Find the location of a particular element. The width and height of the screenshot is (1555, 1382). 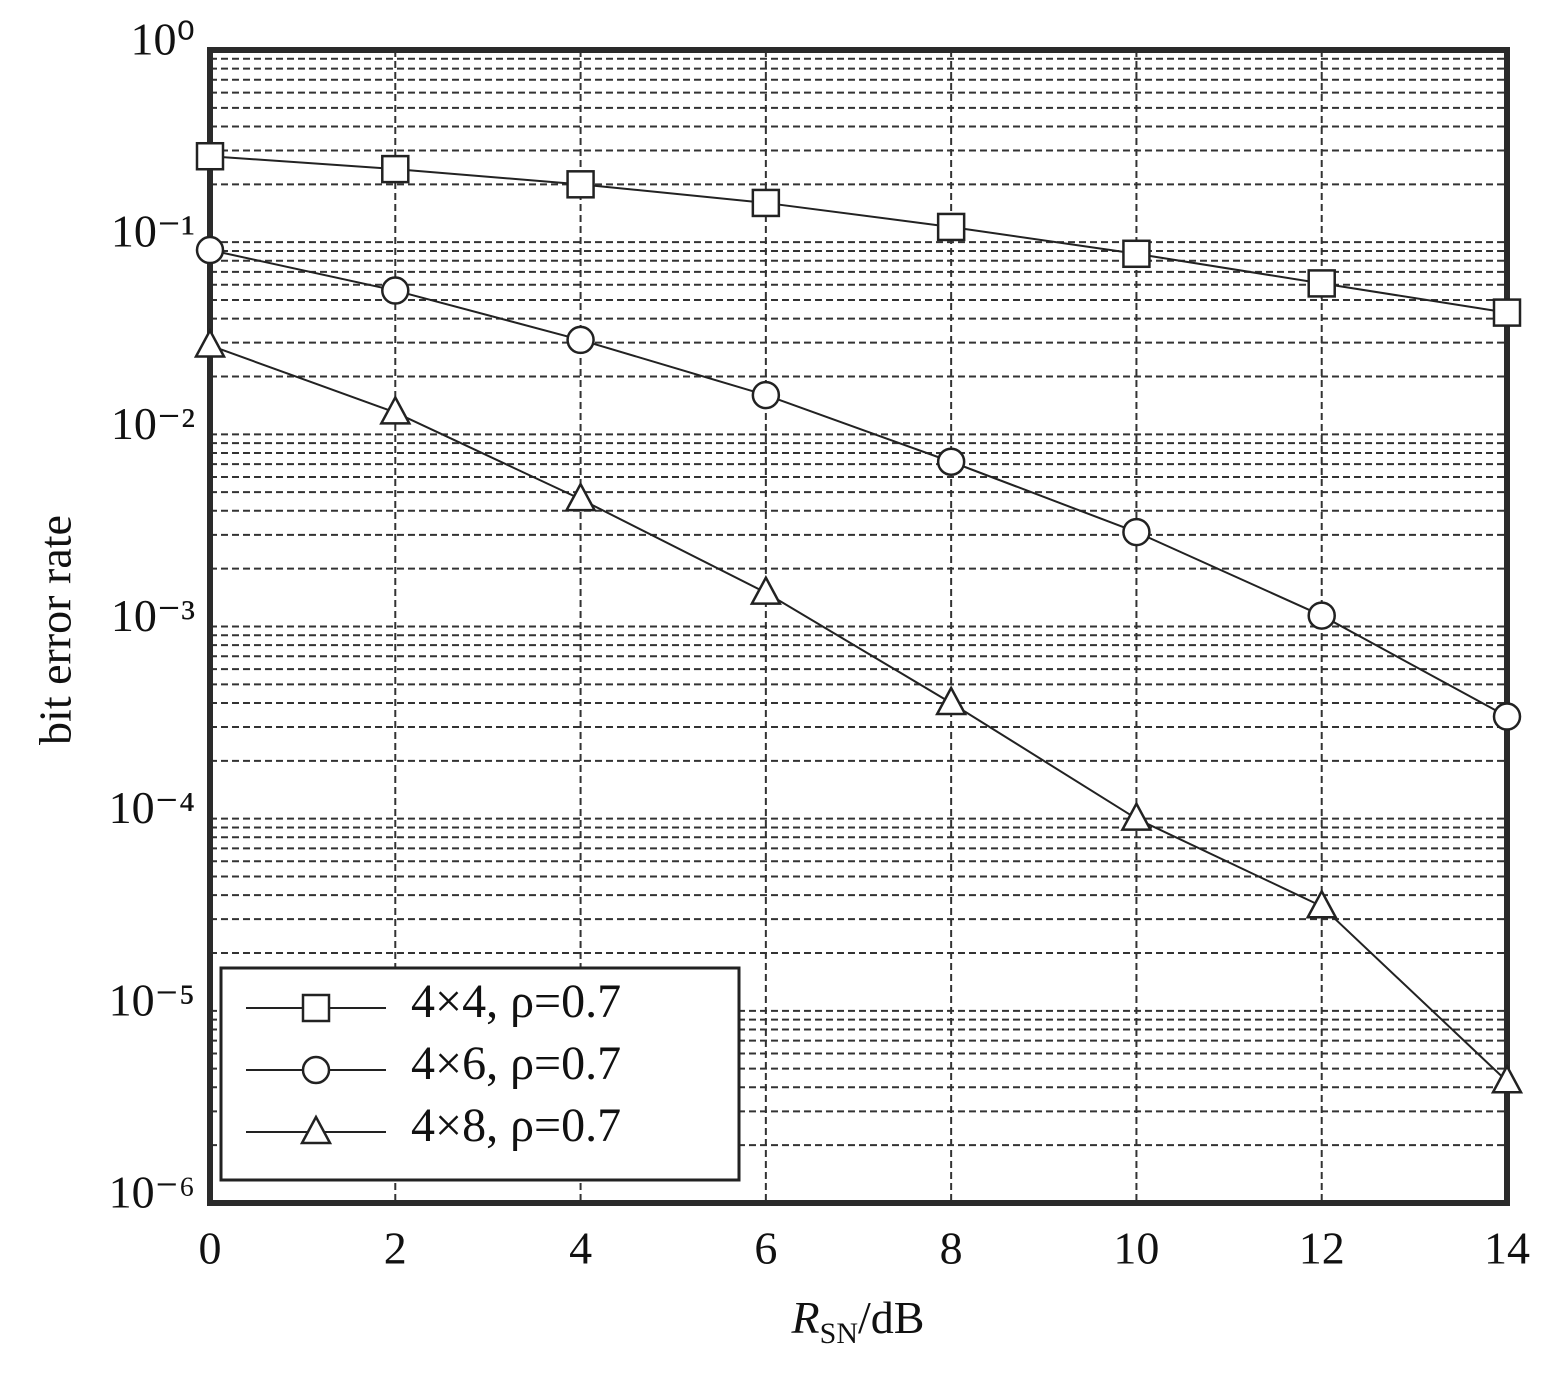

x-axis-label: RSN/dB is located at coordinates (858, 1321).